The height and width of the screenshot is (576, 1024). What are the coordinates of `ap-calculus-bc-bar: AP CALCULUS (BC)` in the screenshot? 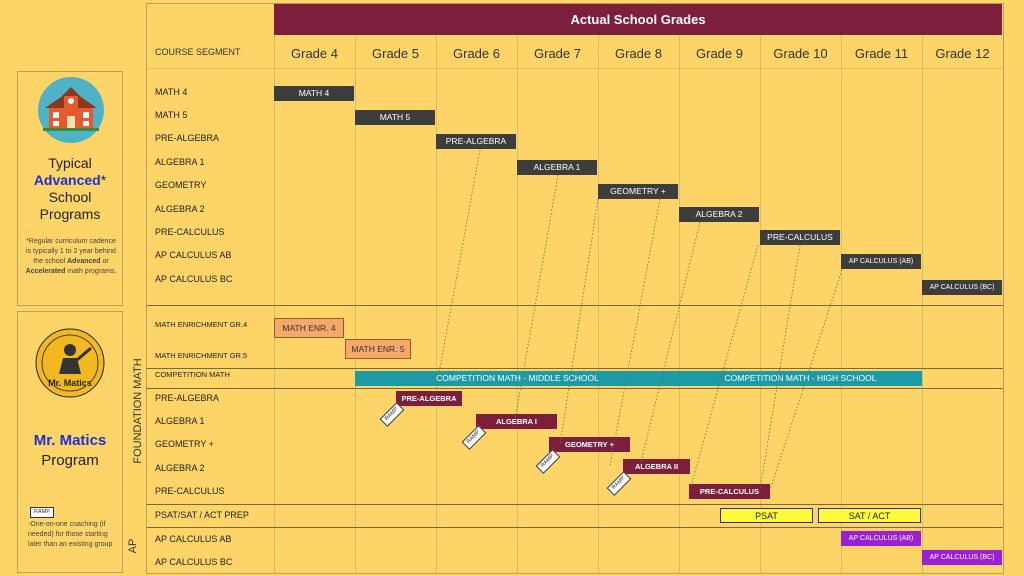 It's located at (962, 557).